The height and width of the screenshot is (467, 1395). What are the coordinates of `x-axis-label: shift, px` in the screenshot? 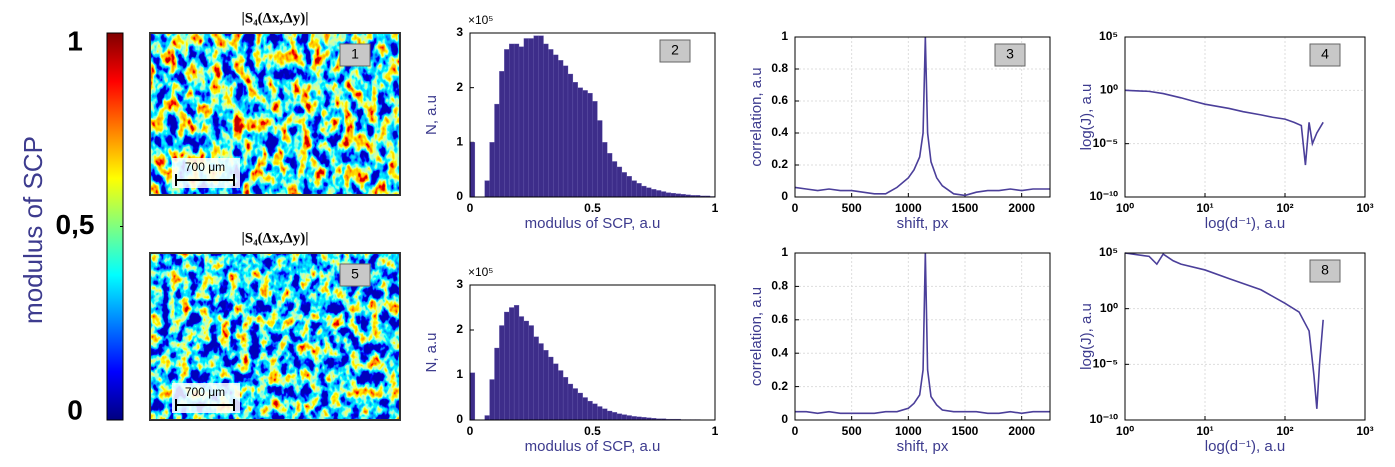 It's located at (923, 446).